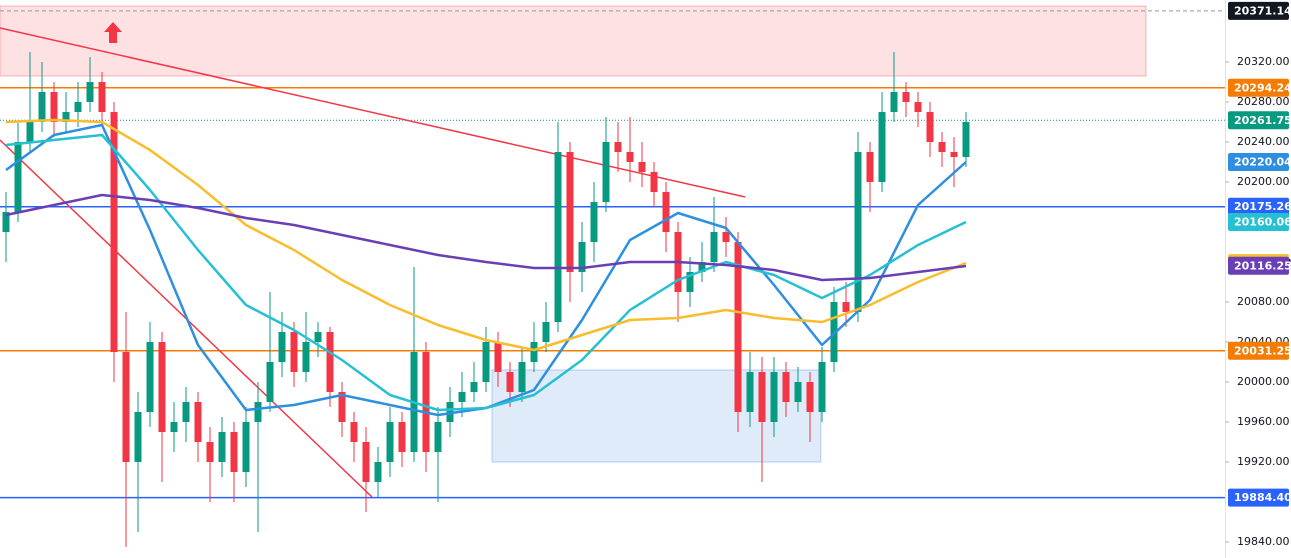 This screenshot has height=558, width=1291. What do you see at coordinates (1262, 87) in the screenshot?
I see `price-badge-label: 20294.24` at bounding box center [1262, 87].